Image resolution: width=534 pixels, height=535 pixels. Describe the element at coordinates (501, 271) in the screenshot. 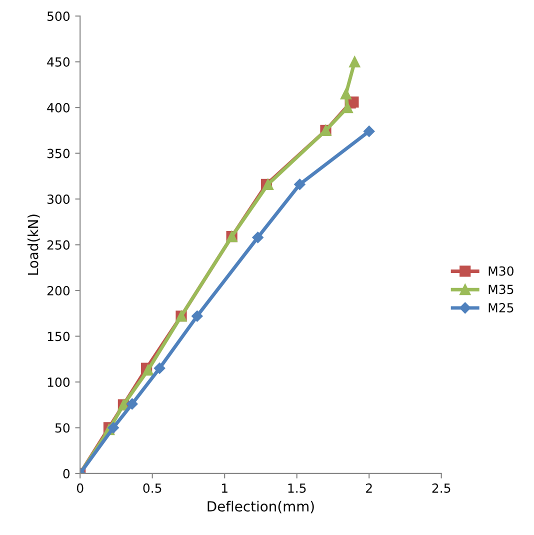

I see `legend-label: M30` at that location.